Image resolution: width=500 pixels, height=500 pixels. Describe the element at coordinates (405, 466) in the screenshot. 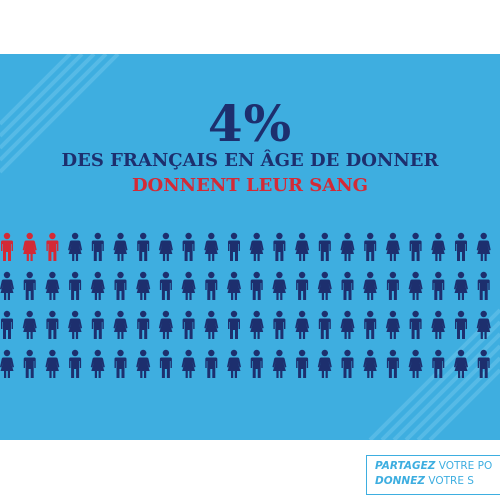

I see `tagline-line-1-bold: PARTAGEZ` at that location.